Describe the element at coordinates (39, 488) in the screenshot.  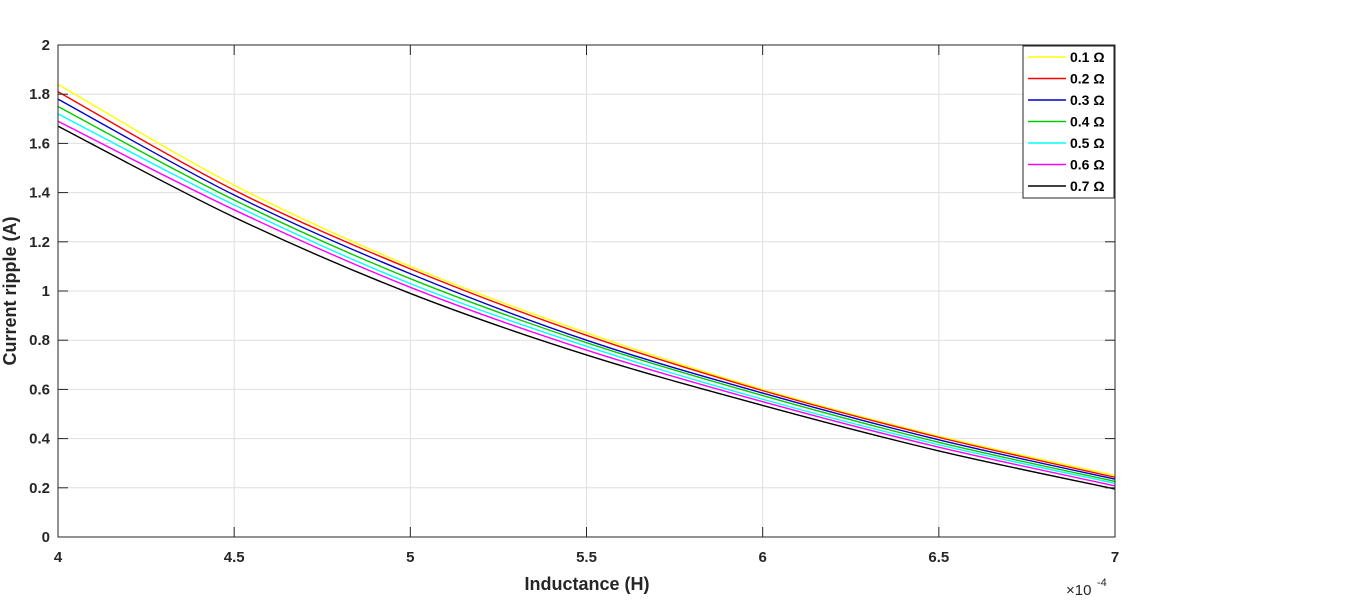
I see `y-tick-label: 0.2` at that location.